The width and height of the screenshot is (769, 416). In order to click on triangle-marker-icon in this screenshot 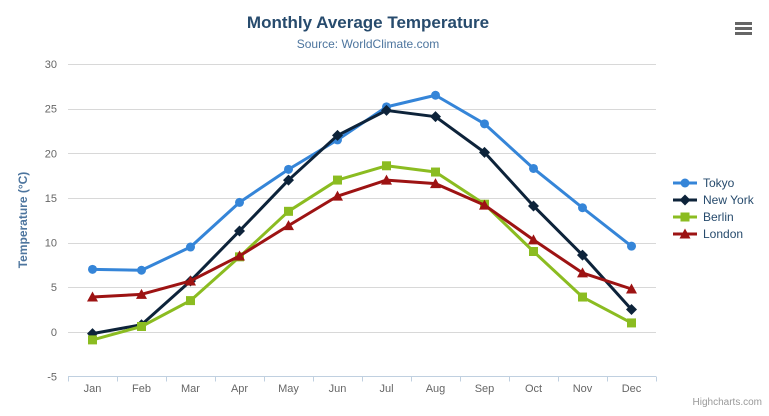, I will do `click(685, 233)`.